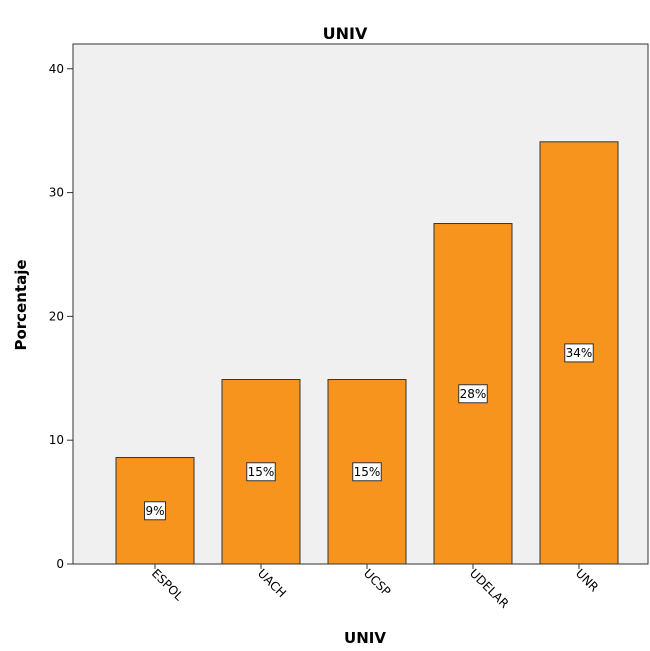  What do you see at coordinates (377, 582) in the screenshot?
I see `x-tick-label: UCSP` at bounding box center [377, 582].